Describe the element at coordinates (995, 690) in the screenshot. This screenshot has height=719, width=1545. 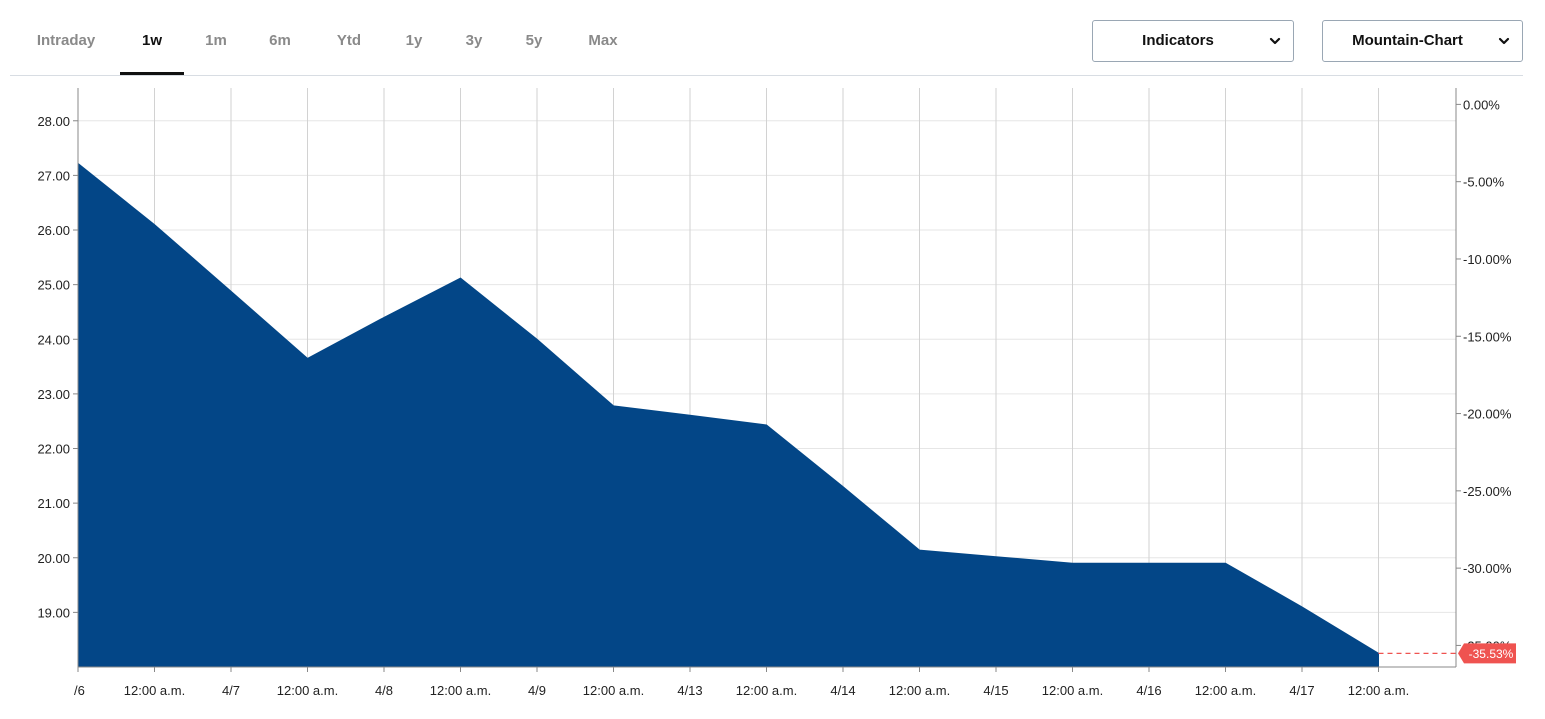
I see `x-tick-label: 4/15` at that location.